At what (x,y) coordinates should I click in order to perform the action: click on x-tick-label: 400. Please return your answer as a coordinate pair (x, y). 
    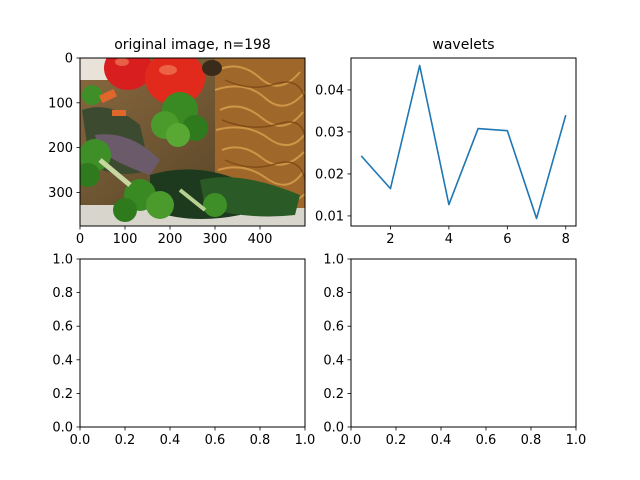
    Looking at the image, I should click on (260, 239).